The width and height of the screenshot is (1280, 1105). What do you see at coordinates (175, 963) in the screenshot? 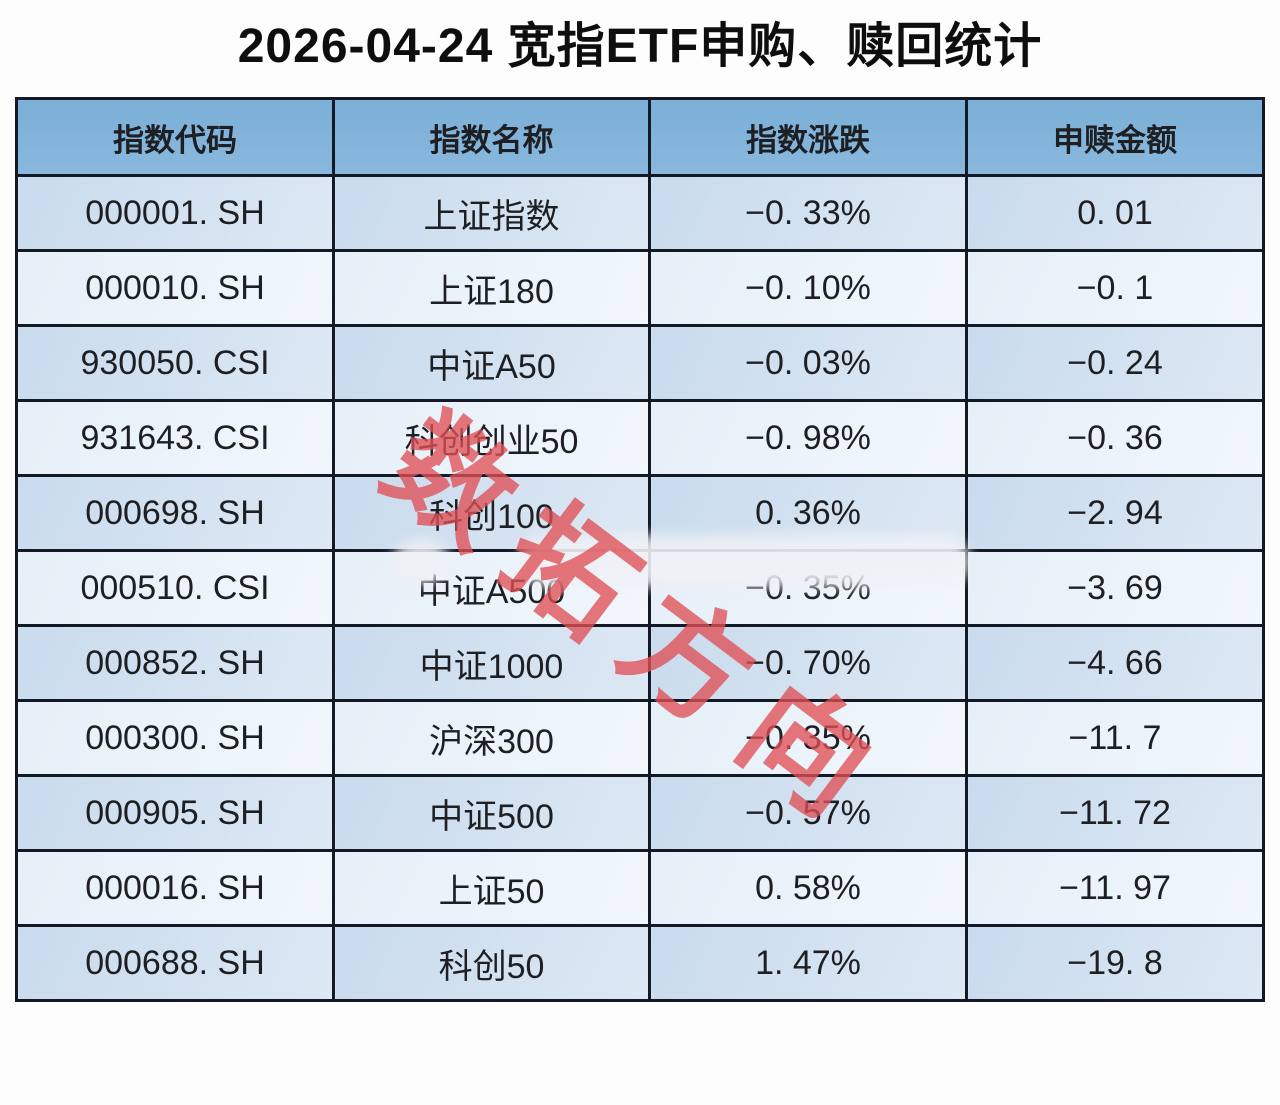
I see `code-cell: 000688. SH` at bounding box center [175, 963].